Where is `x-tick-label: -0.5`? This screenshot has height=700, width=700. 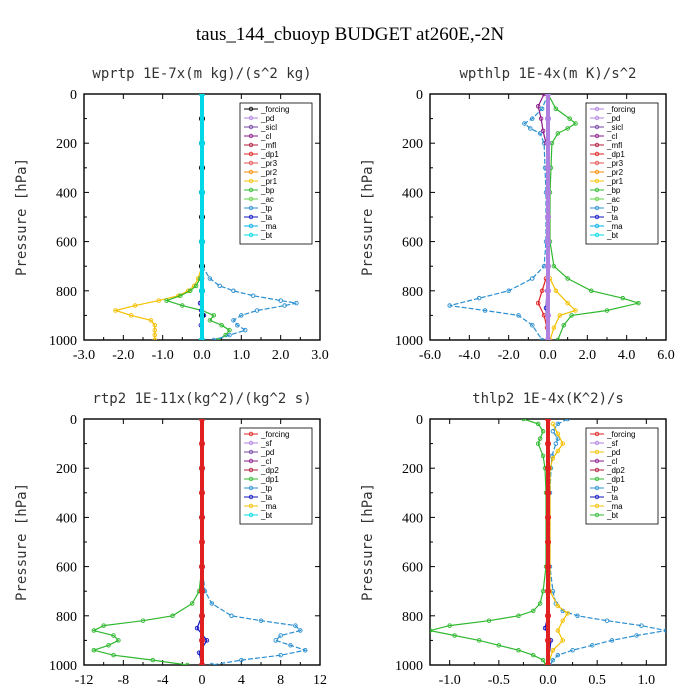 x-tick-label: -0.5 is located at coordinates (499, 680).